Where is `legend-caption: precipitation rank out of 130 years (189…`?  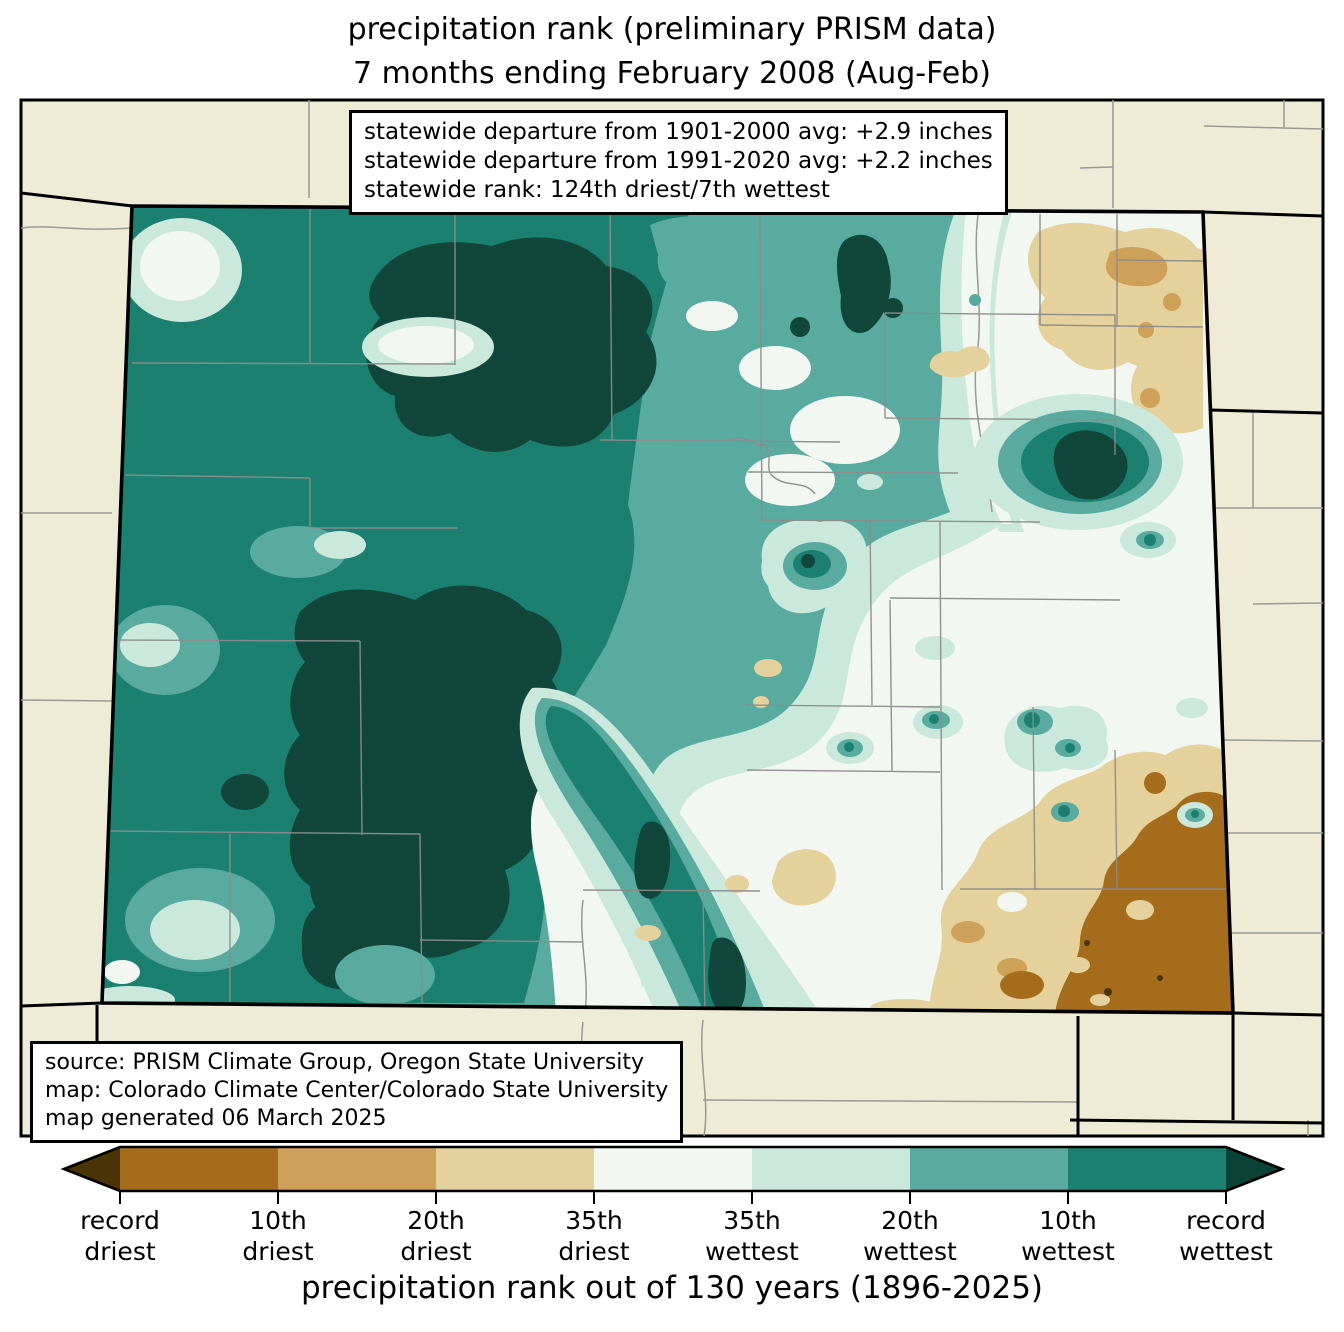
legend-caption: precipitation rank out of 130 years (189… is located at coordinates (672, 1288).